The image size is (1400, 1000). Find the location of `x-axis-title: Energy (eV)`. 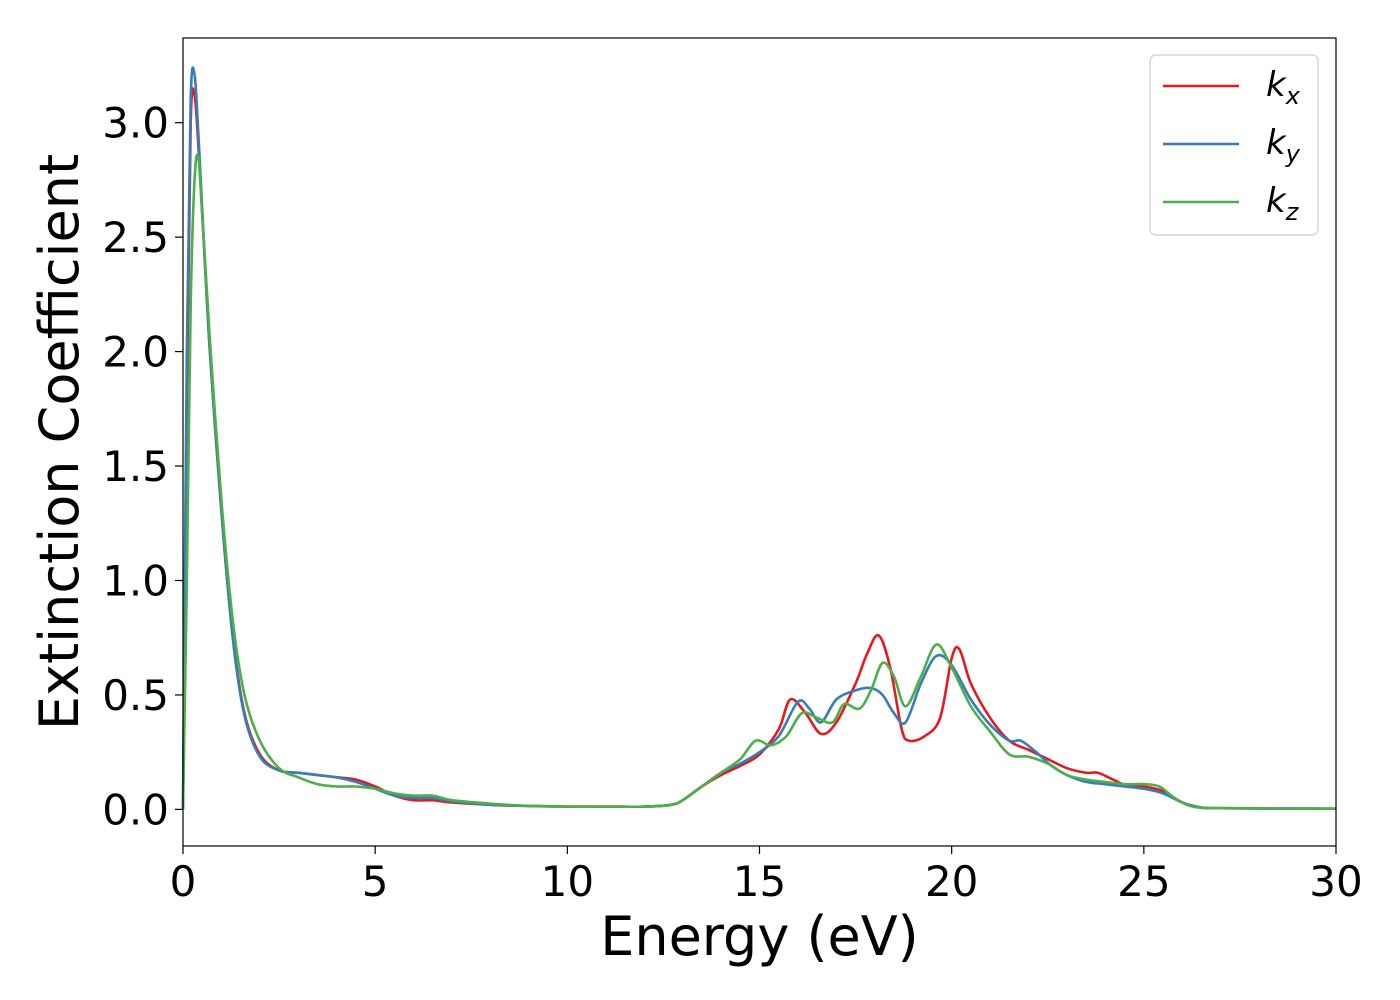

x-axis-title: Energy (eV) is located at coordinates (759, 936).